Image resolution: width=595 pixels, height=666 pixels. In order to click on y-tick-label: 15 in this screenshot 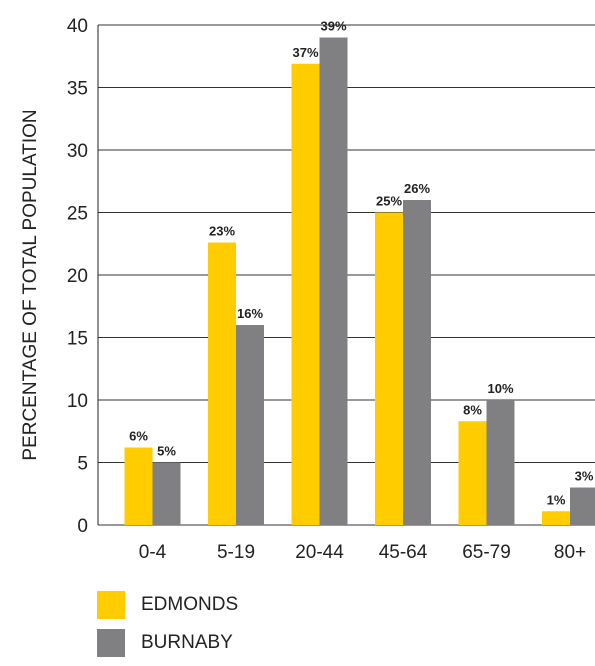, I will do `click(77, 339)`.